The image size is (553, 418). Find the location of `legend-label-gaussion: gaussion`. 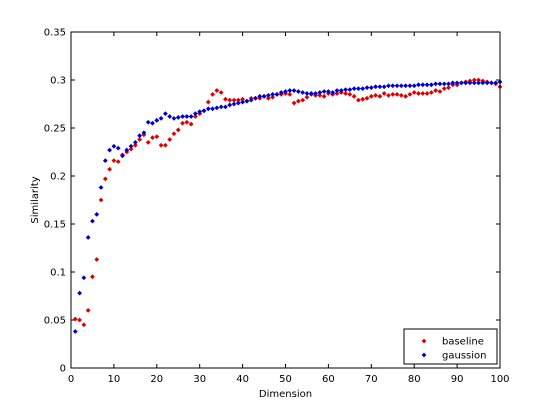

legend-label-gaussion: gaussion is located at coordinates (464, 356).